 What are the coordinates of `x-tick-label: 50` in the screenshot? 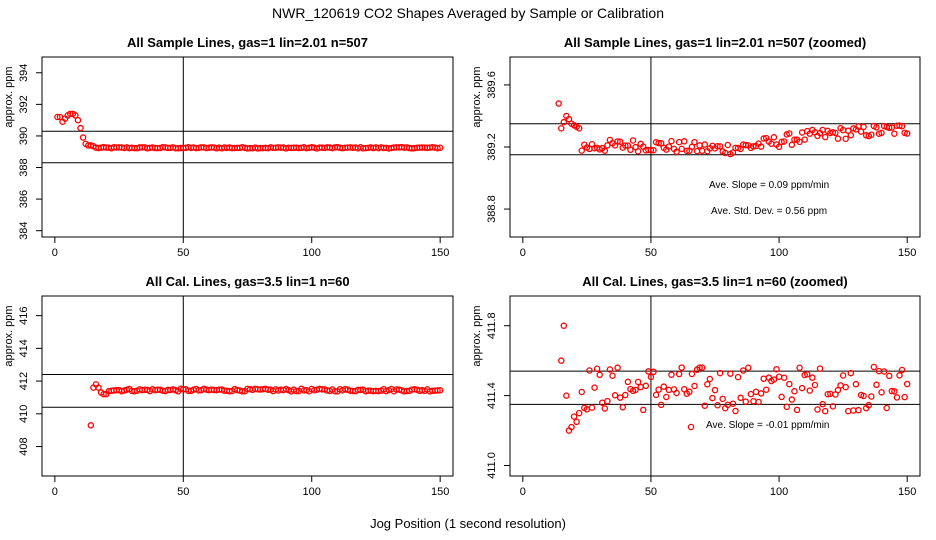 It's located at (651, 253).